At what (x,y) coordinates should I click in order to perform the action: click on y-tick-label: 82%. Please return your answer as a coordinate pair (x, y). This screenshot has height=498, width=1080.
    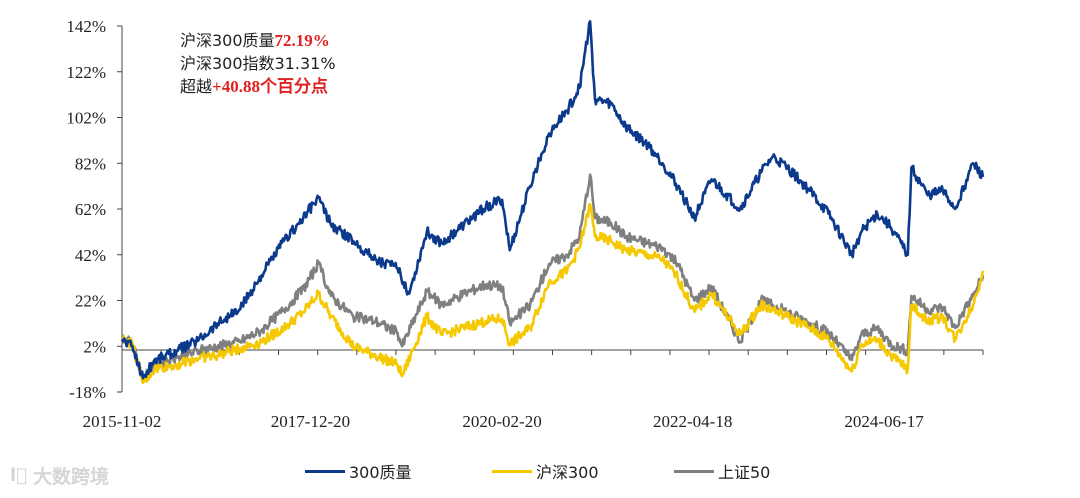
    Looking at the image, I should click on (90, 163).